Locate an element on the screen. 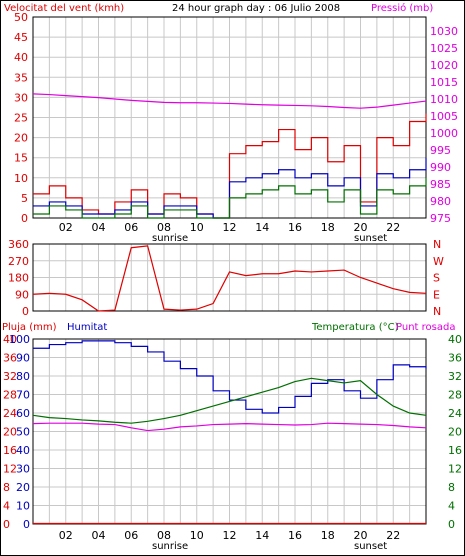 This screenshot has width=465, height=556. rain-tick-label: 28 is located at coordinates (10, 395).